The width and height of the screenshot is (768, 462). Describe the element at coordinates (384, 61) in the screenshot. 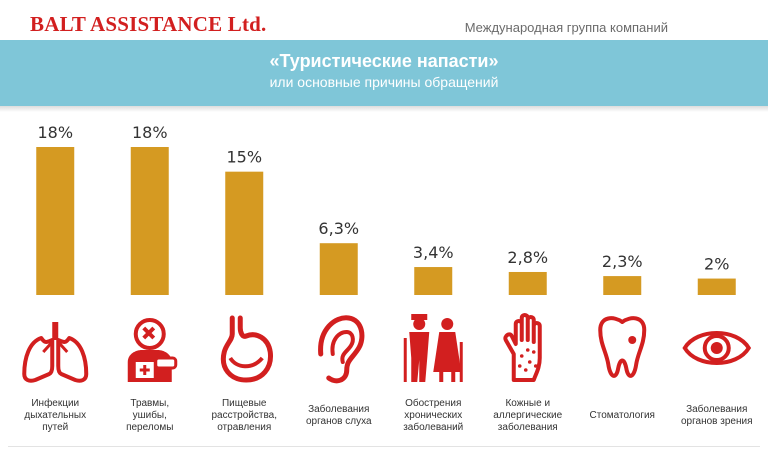

I see `chart-title: «Туристические напасти»` at that location.